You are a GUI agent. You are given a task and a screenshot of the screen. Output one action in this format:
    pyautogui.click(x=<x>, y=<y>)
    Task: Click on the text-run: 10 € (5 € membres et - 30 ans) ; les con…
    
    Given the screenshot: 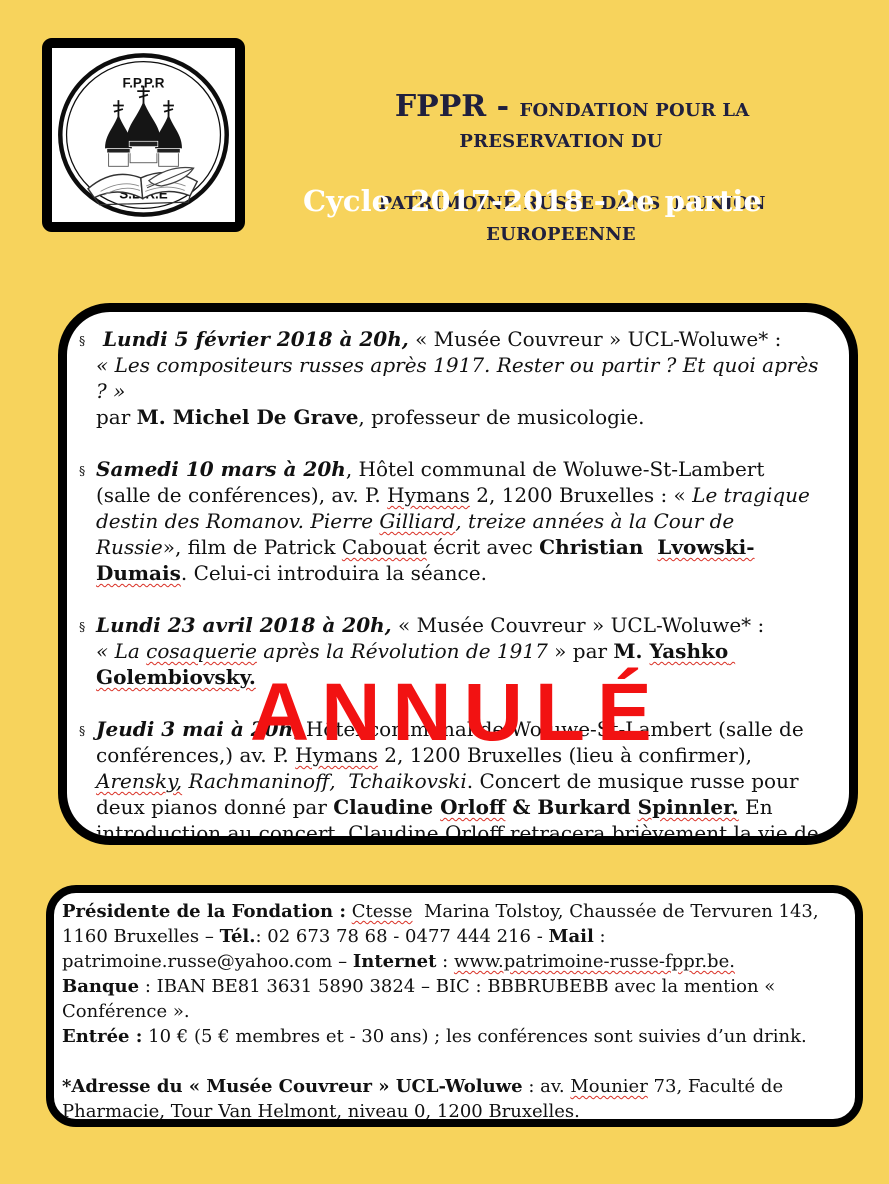 What is the action you would take?
    pyautogui.click(x=474, y=1036)
    